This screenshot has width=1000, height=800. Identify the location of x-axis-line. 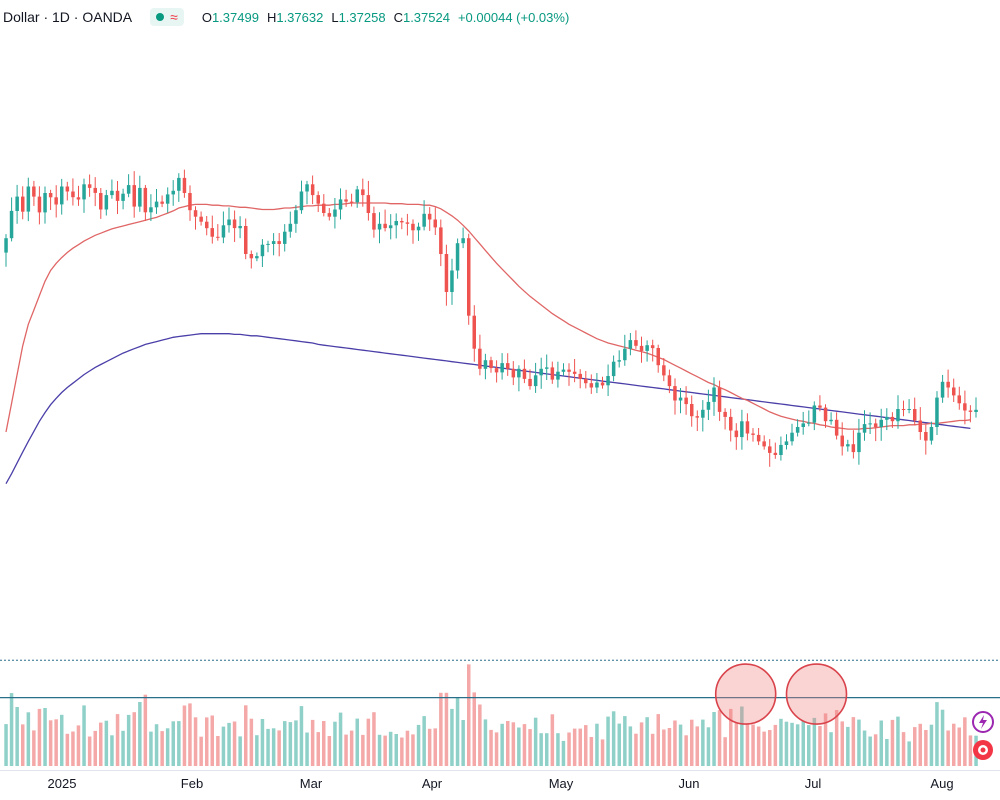
(500, 770).